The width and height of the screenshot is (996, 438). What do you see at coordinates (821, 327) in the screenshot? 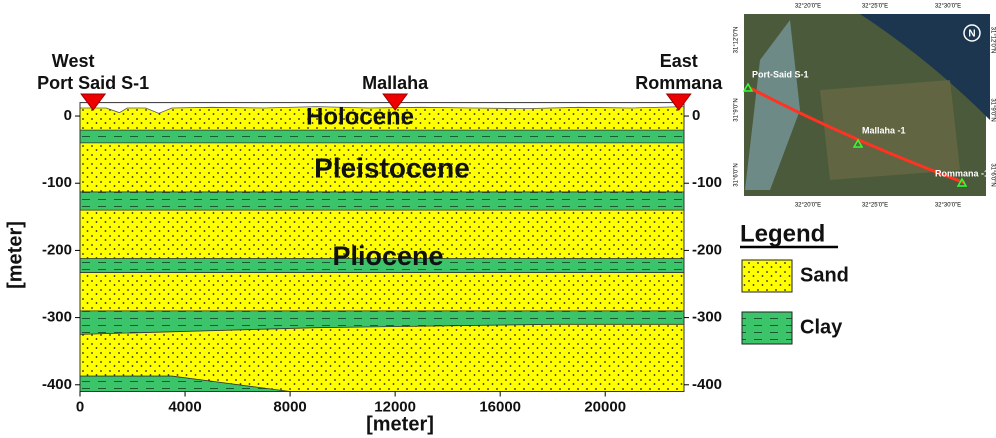
I see `legend-label: Clay` at bounding box center [821, 327].